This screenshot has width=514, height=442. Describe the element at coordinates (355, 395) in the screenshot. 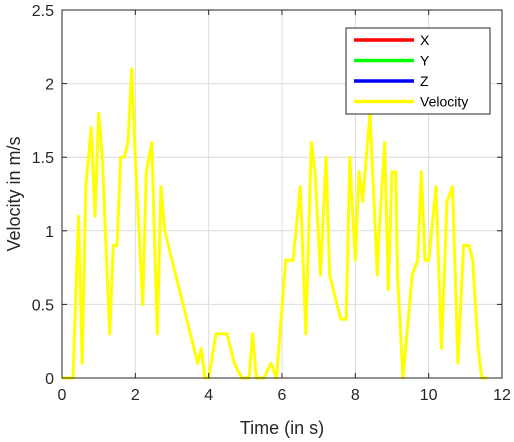

I see `x-tick-label: 8` at that location.